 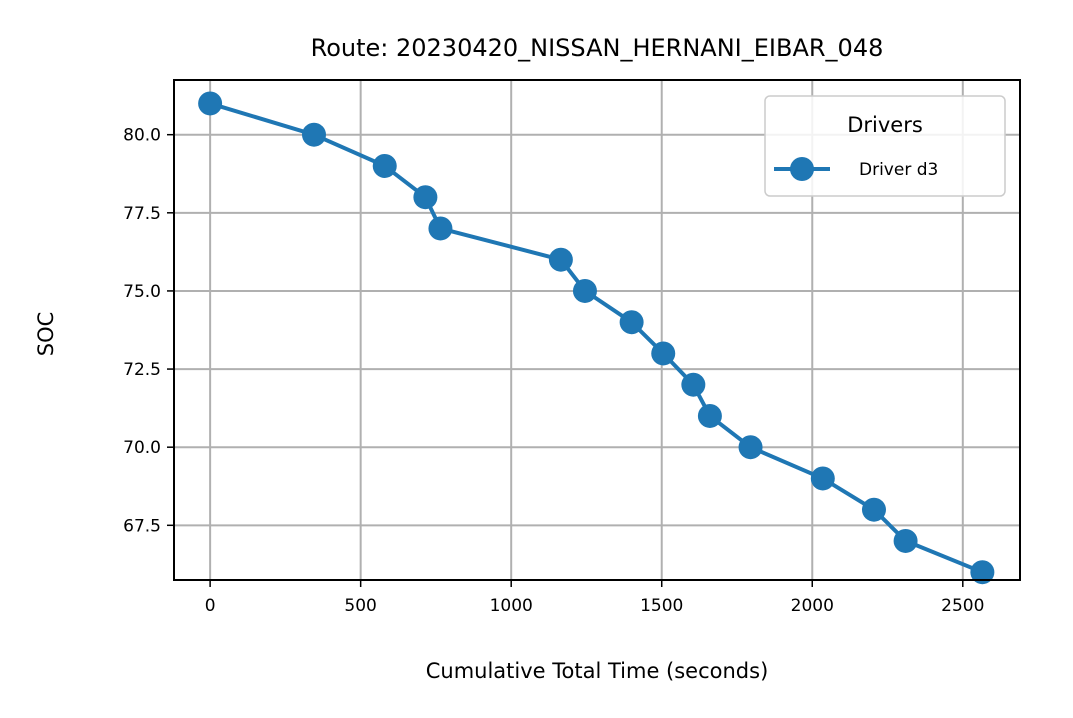 I want to click on legend: Drivers Driver d3, so click(x=885, y=146).